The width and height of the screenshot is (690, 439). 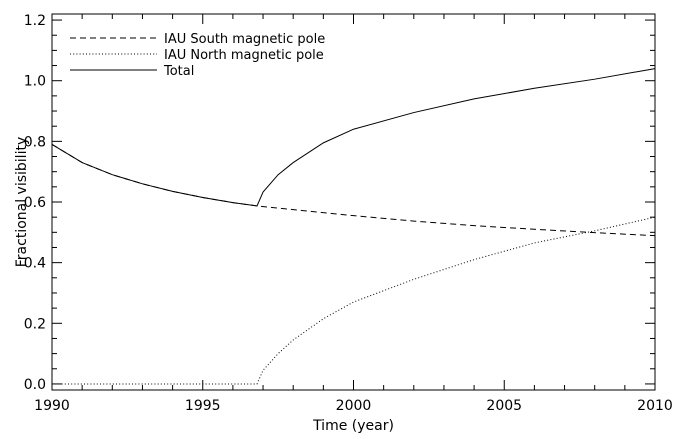 What do you see at coordinates (504, 406) in the screenshot?
I see `x-tick-label: 2005` at bounding box center [504, 406].